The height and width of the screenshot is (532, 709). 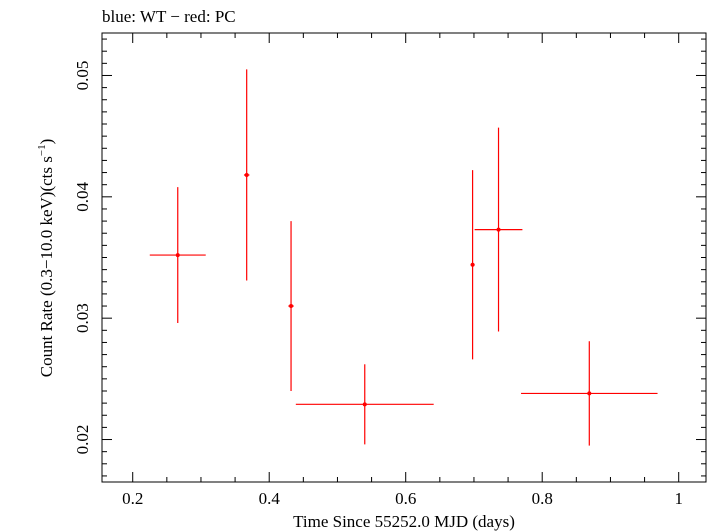 I want to click on x-axis-label: Time Since 55252.0 MJD (days), so click(x=404, y=521).